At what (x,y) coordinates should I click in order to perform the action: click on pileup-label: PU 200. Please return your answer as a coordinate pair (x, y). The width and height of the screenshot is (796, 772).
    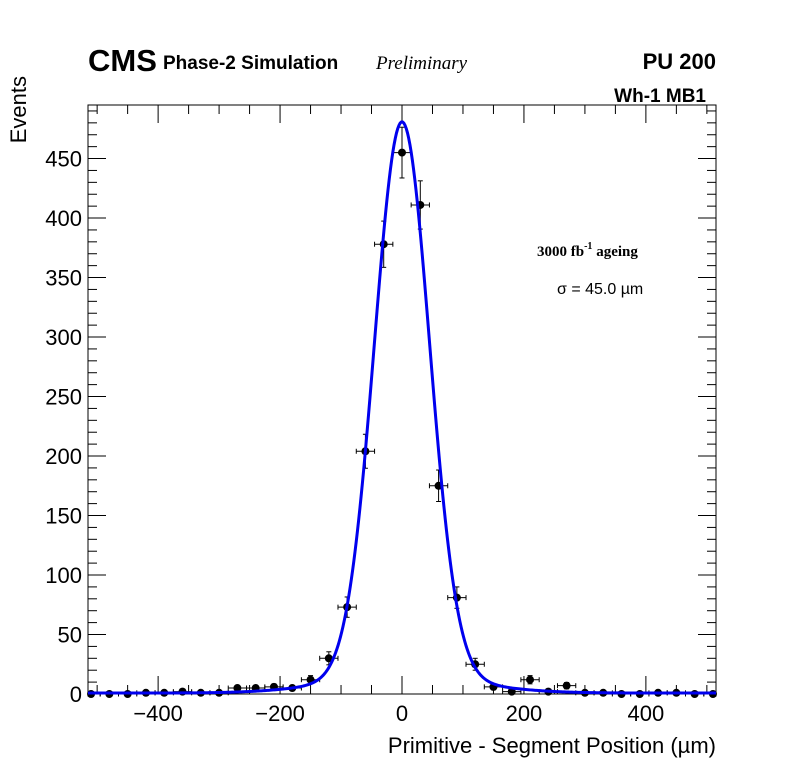
    Looking at the image, I should click on (679, 61).